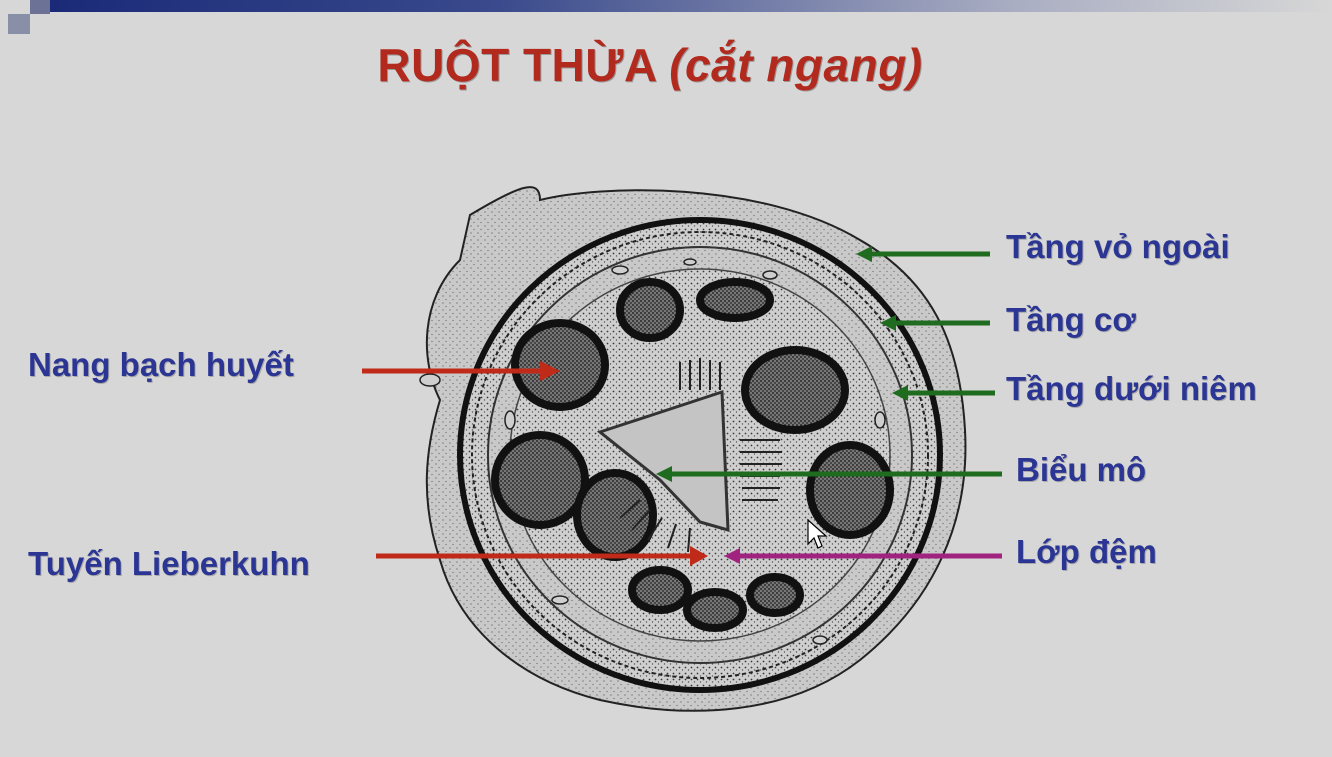  What do you see at coordinates (1071, 319) in the screenshot?
I see `label-tang-co: Tầng cơ` at bounding box center [1071, 319].